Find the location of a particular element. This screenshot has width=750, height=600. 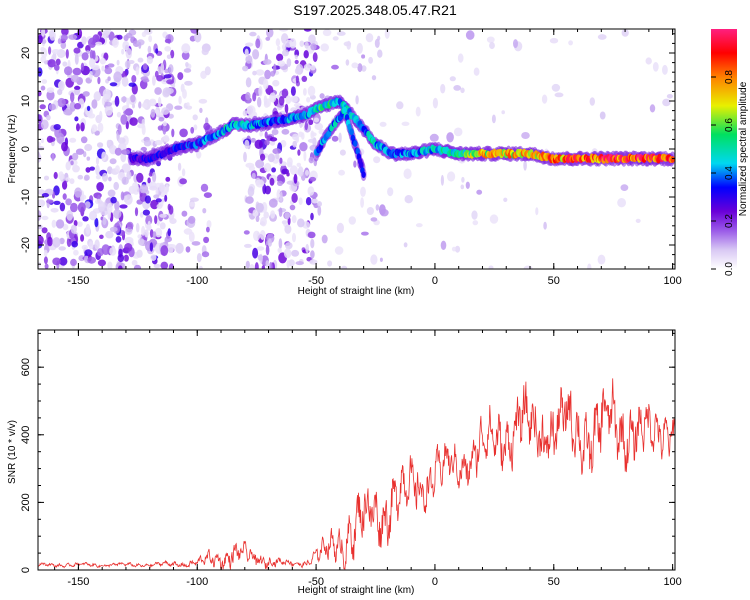

snr-x-label: Height of straight line (km) is located at coordinates (356, 590).